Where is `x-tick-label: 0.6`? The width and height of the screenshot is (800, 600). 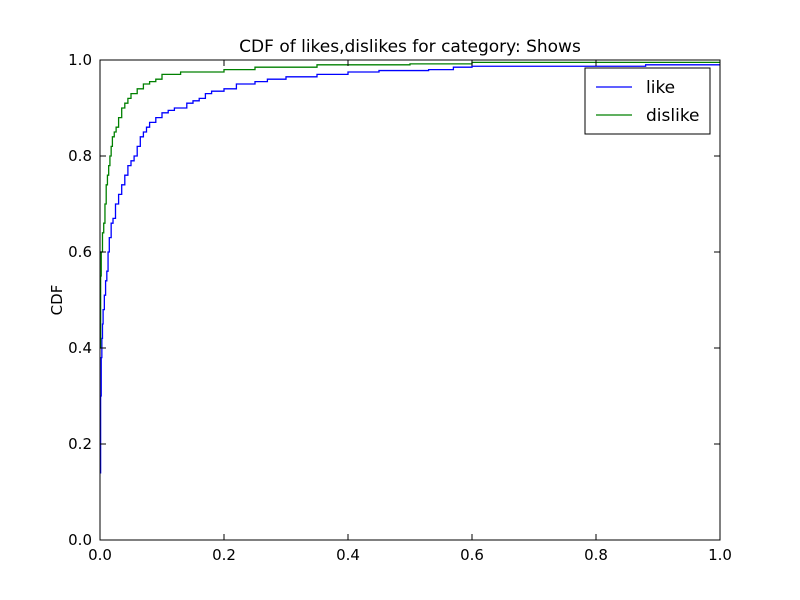
x-tick-label: 0.6 is located at coordinates (472, 555).